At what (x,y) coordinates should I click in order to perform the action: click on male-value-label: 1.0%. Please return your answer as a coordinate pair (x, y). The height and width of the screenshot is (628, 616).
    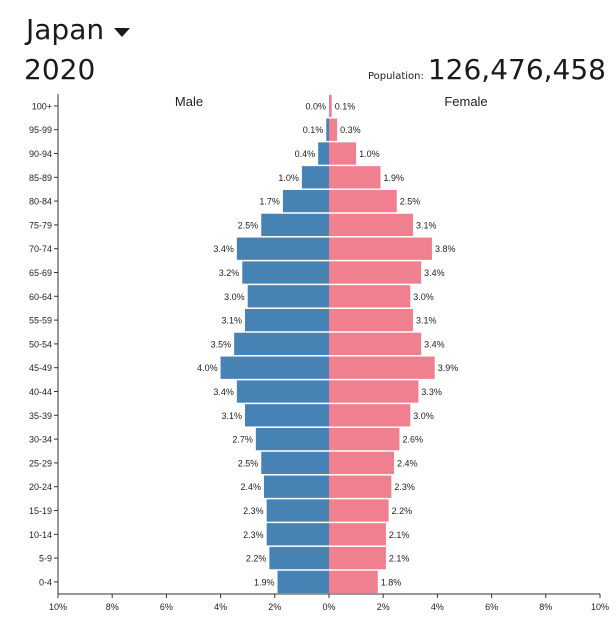
    Looking at the image, I should click on (288, 178).